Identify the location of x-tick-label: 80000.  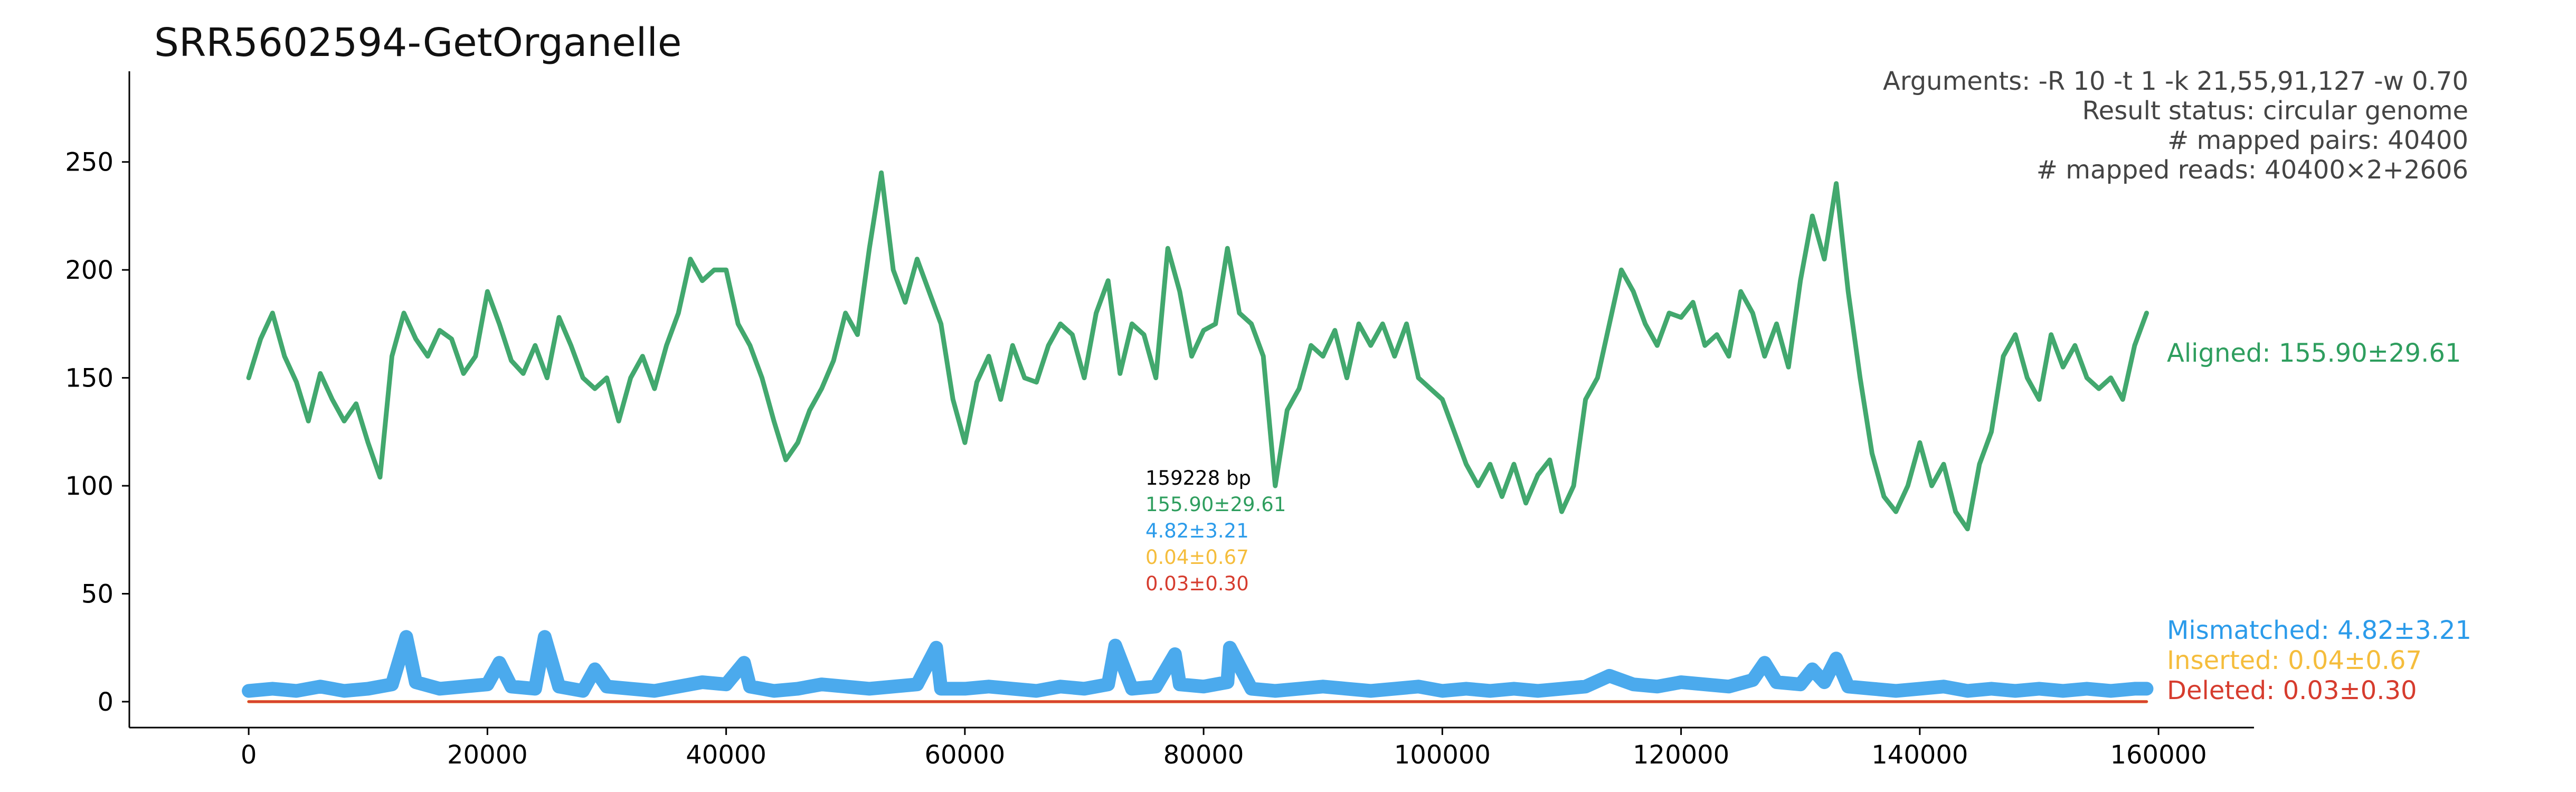
(1203, 755).